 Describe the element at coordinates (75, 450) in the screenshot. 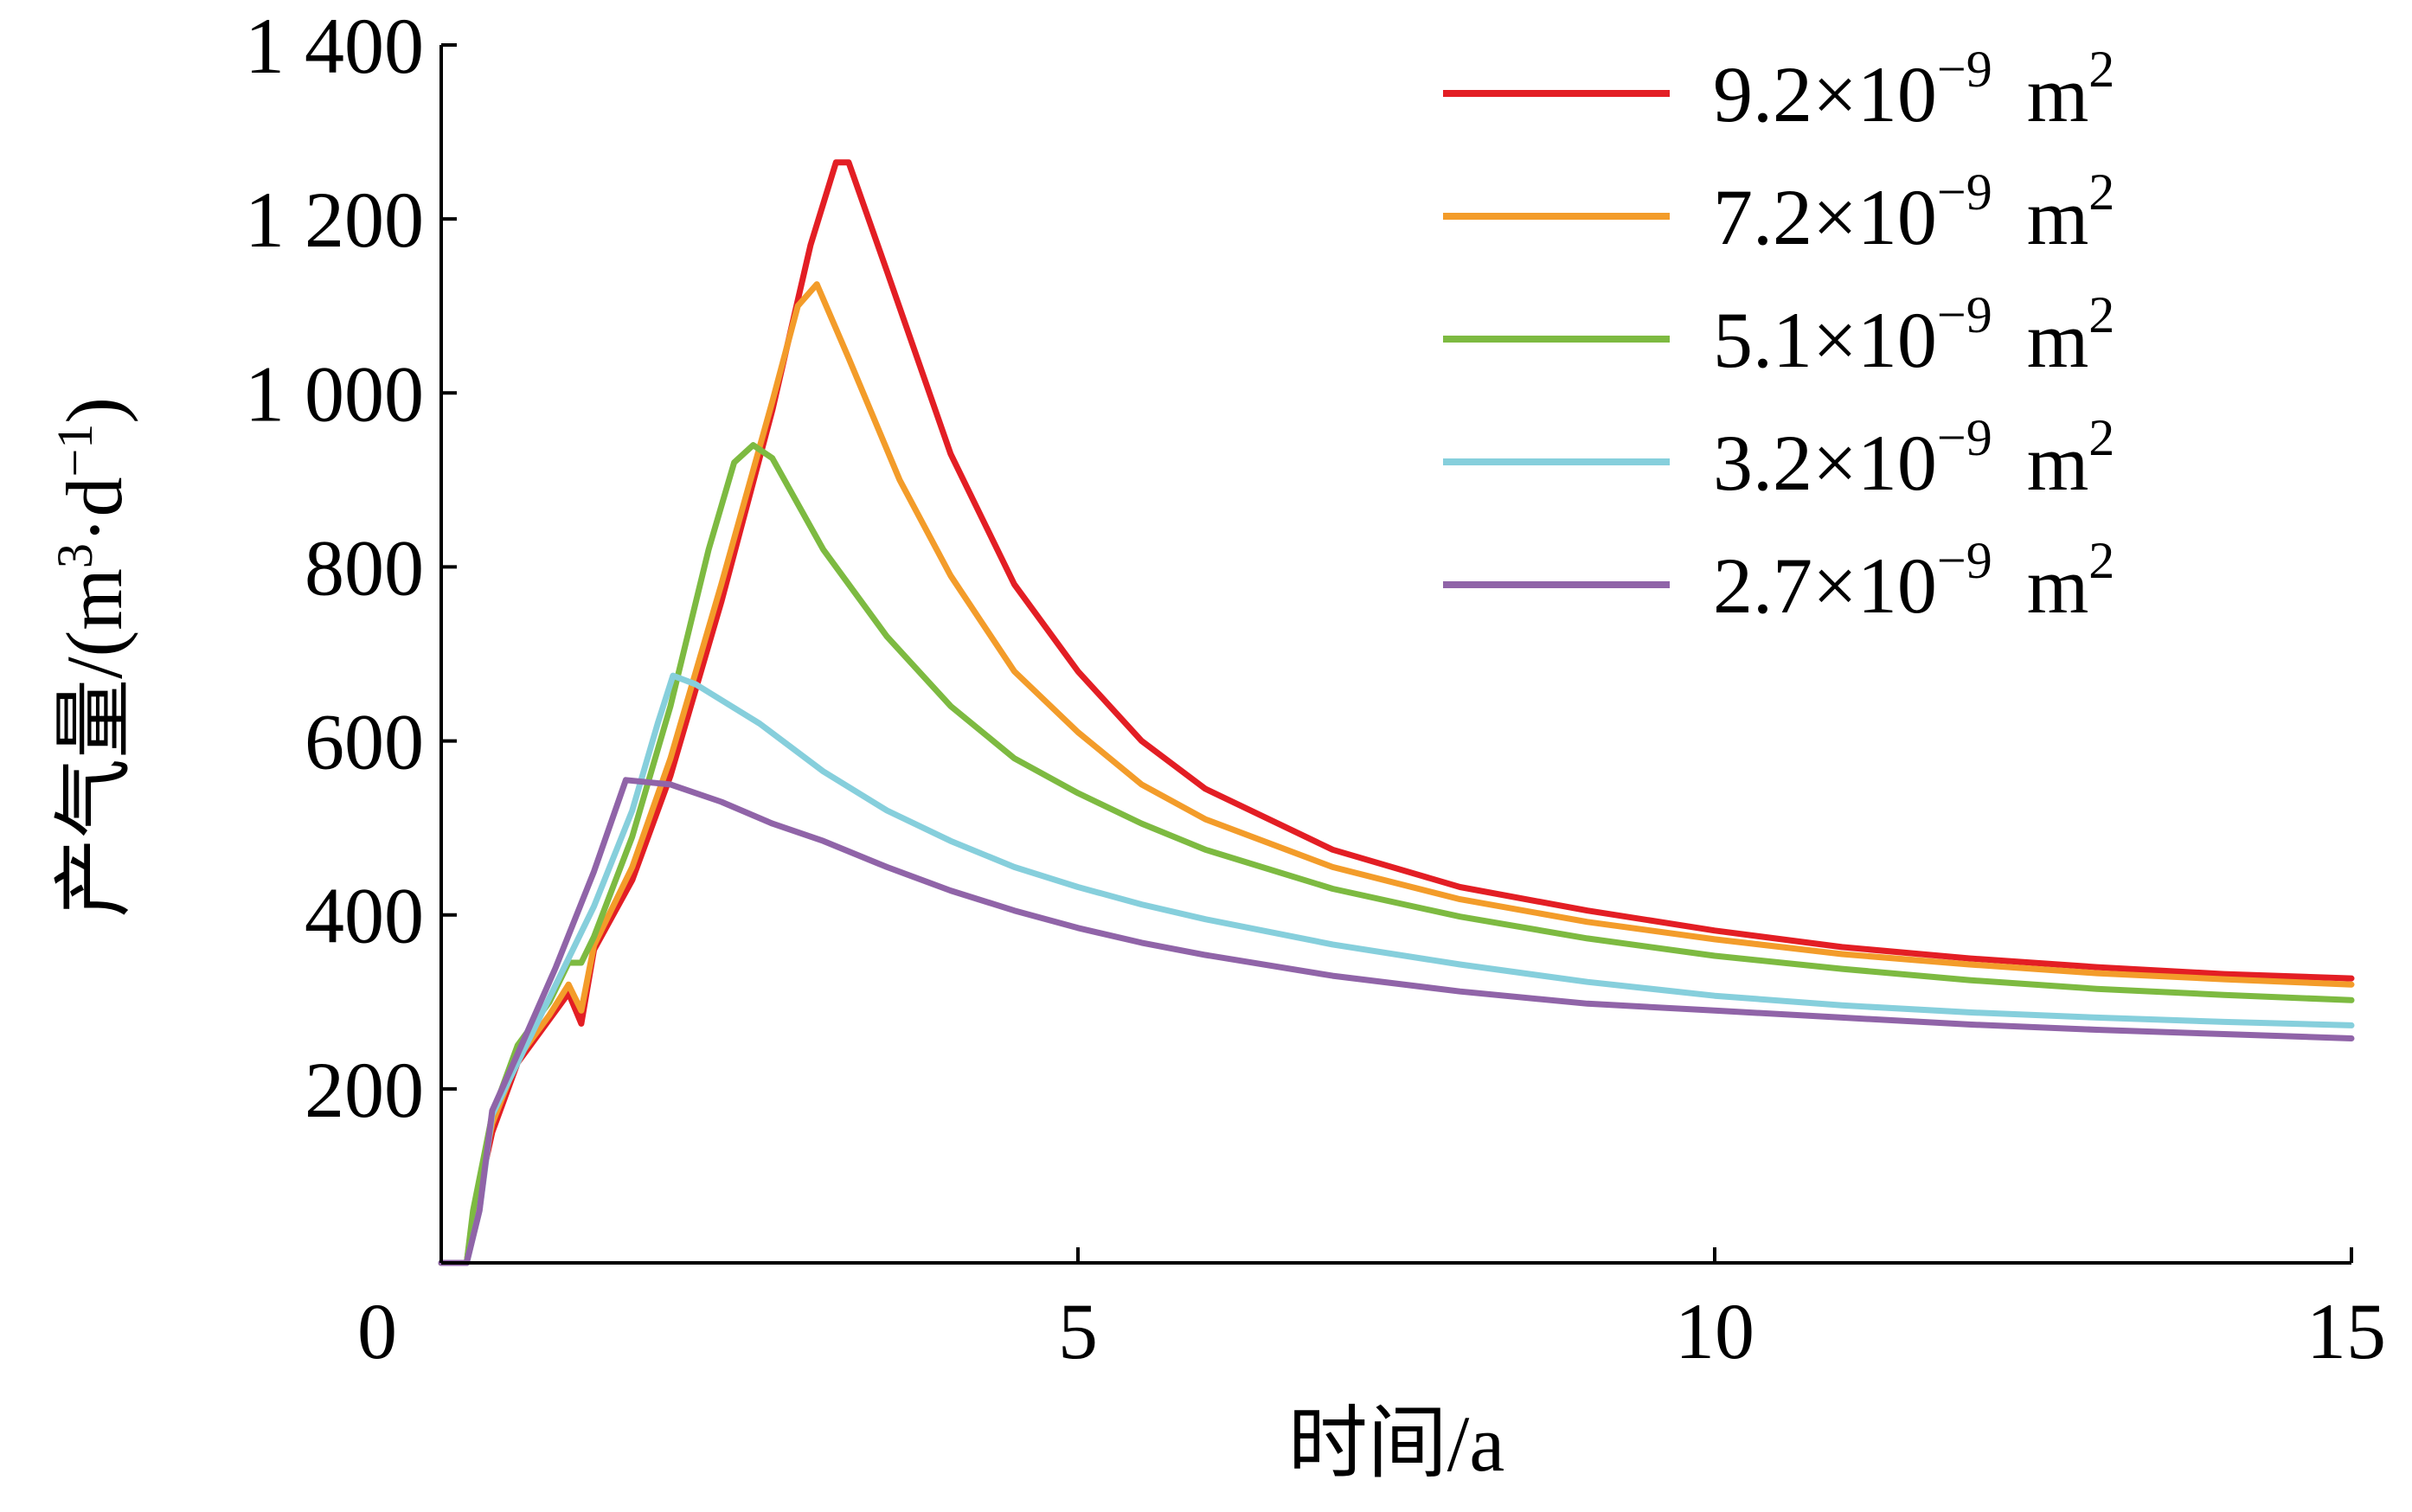

I see `y-axis-title-sup2: −1` at that location.